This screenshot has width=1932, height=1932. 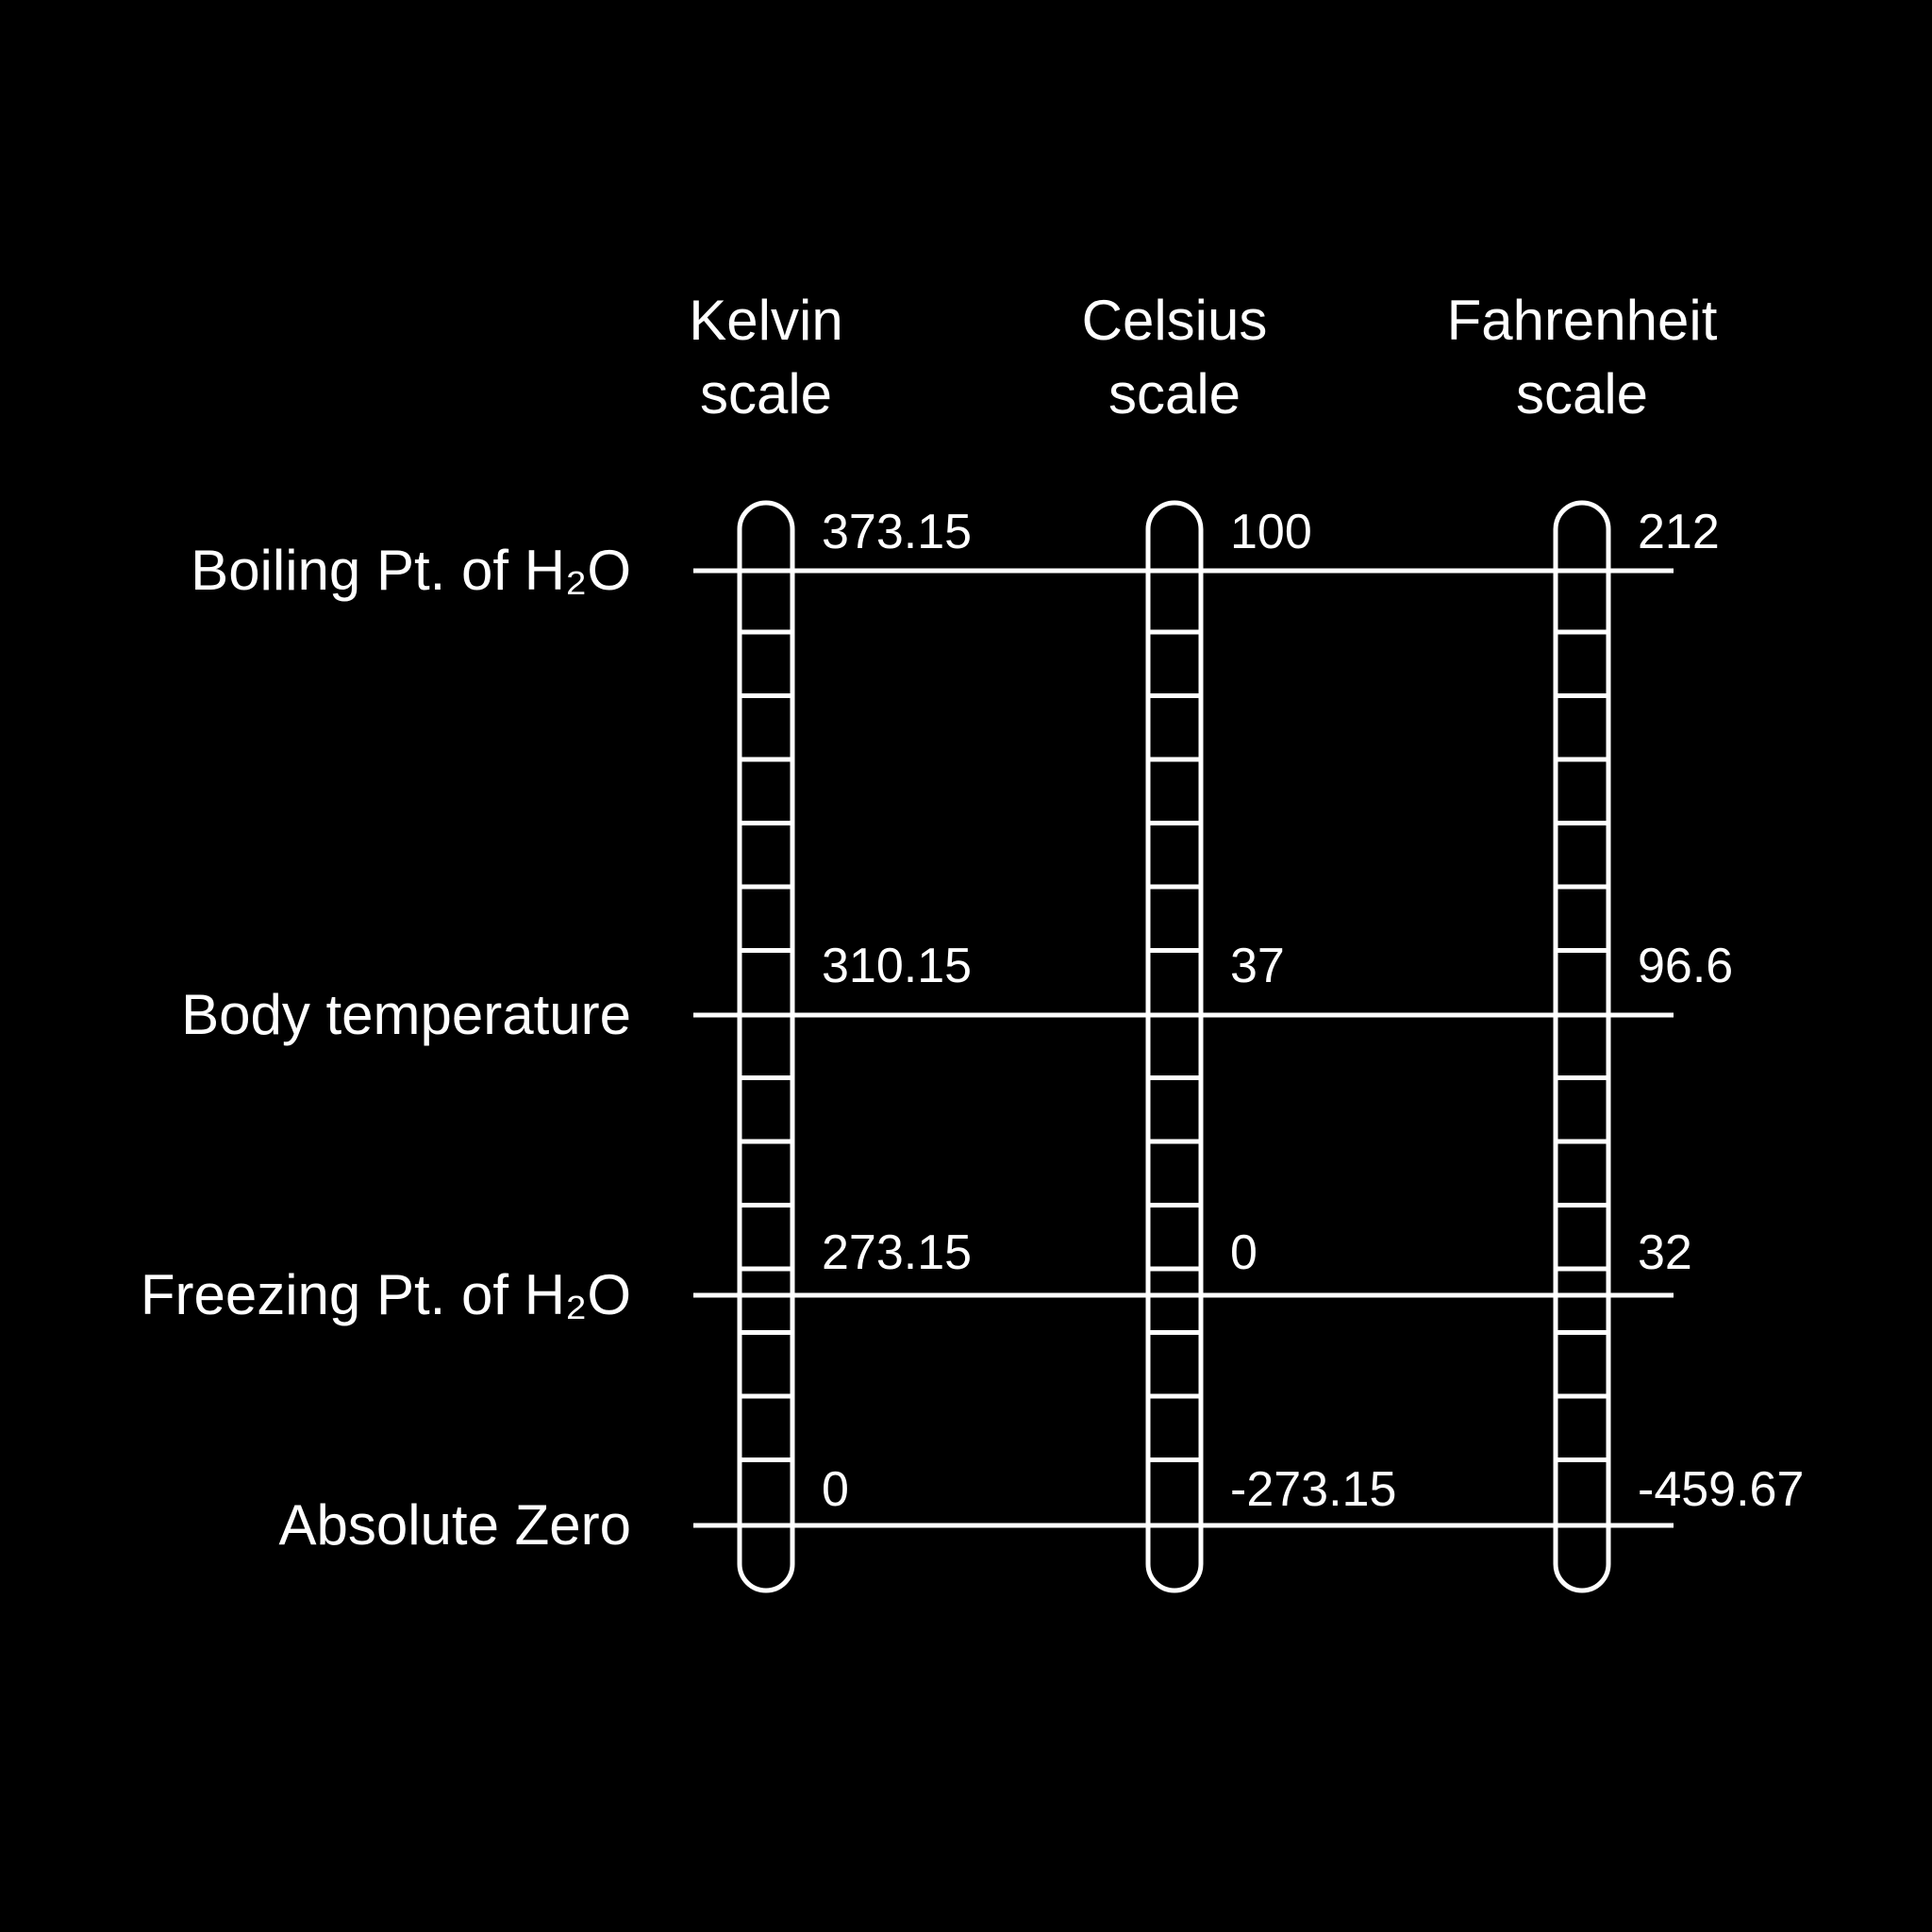 What do you see at coordinates (1721, 1490) in the screenshot?
I see `scale-value: -459.67` at bounding box center [1721, 1490].